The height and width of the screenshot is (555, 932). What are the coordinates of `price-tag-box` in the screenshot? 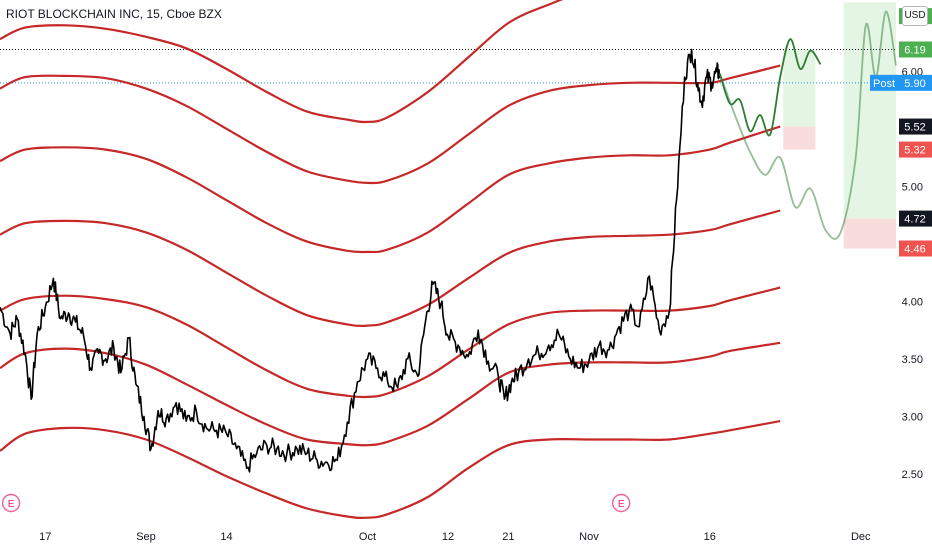 It's located at (884, 82).